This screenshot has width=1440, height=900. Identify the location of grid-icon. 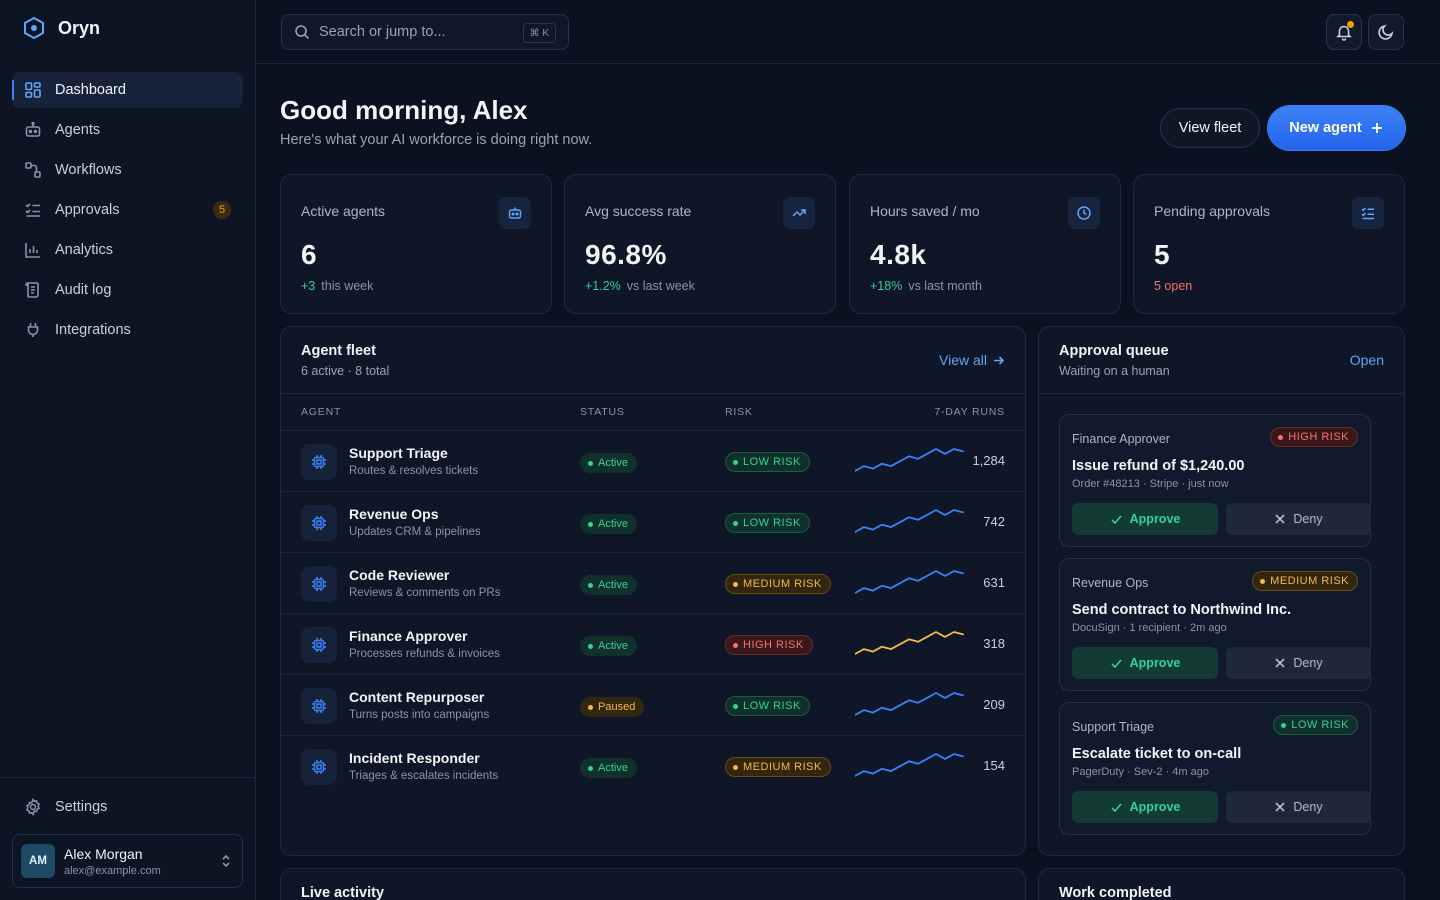
(33, 90).